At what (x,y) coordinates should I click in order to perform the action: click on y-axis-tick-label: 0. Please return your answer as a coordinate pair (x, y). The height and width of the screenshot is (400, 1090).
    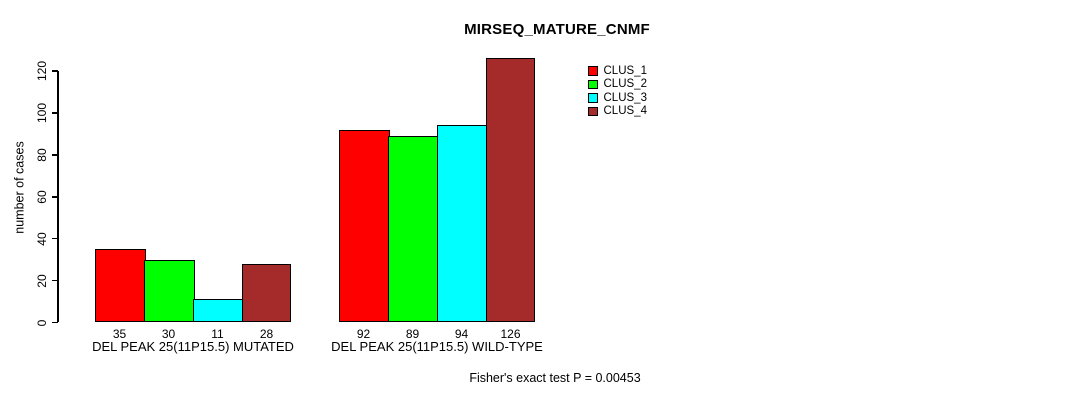
    Looking at the image, I should click on (42, 322).